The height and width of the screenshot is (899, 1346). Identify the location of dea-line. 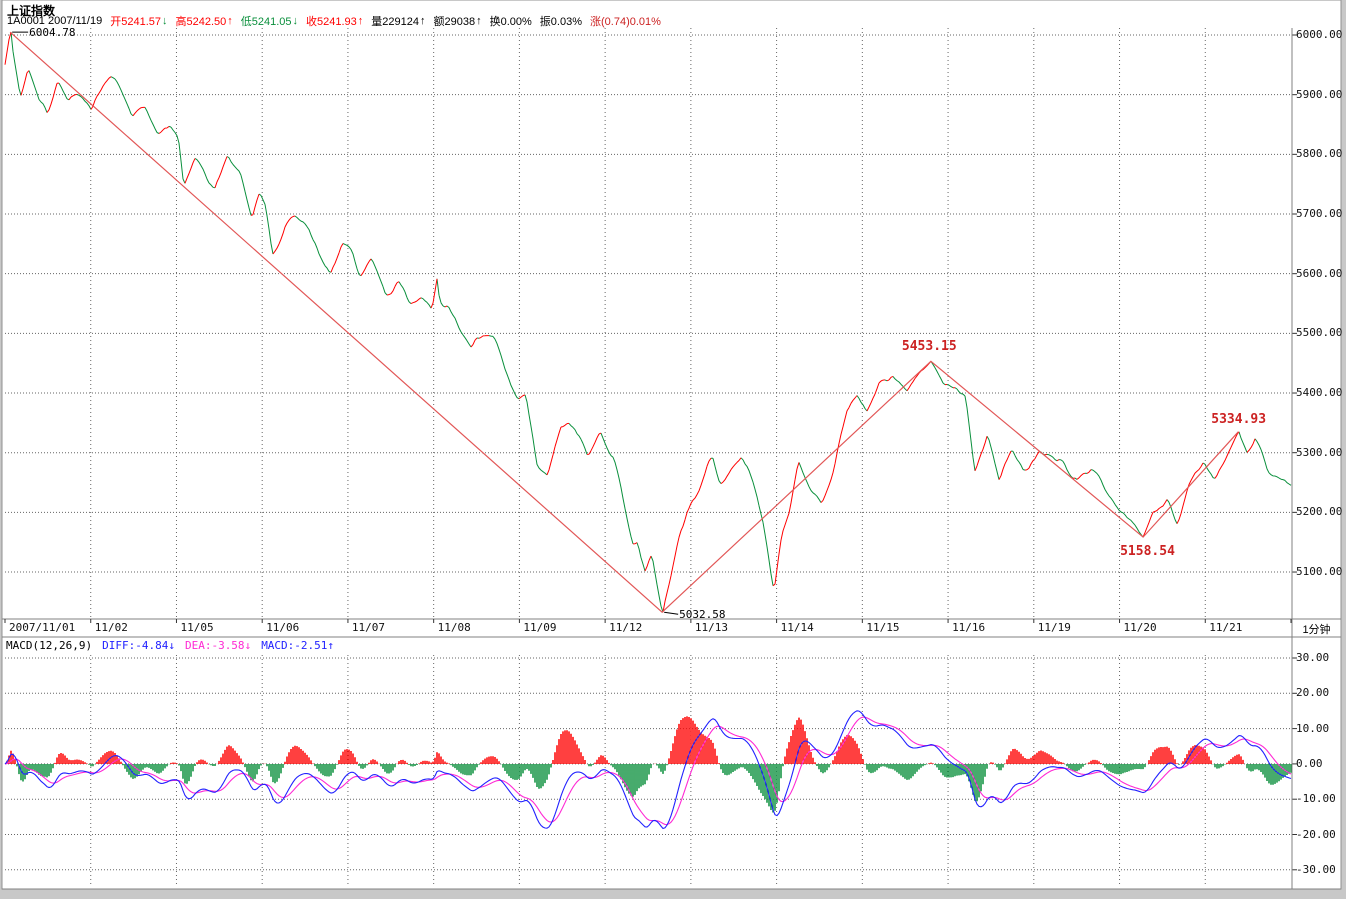
(648, 771).